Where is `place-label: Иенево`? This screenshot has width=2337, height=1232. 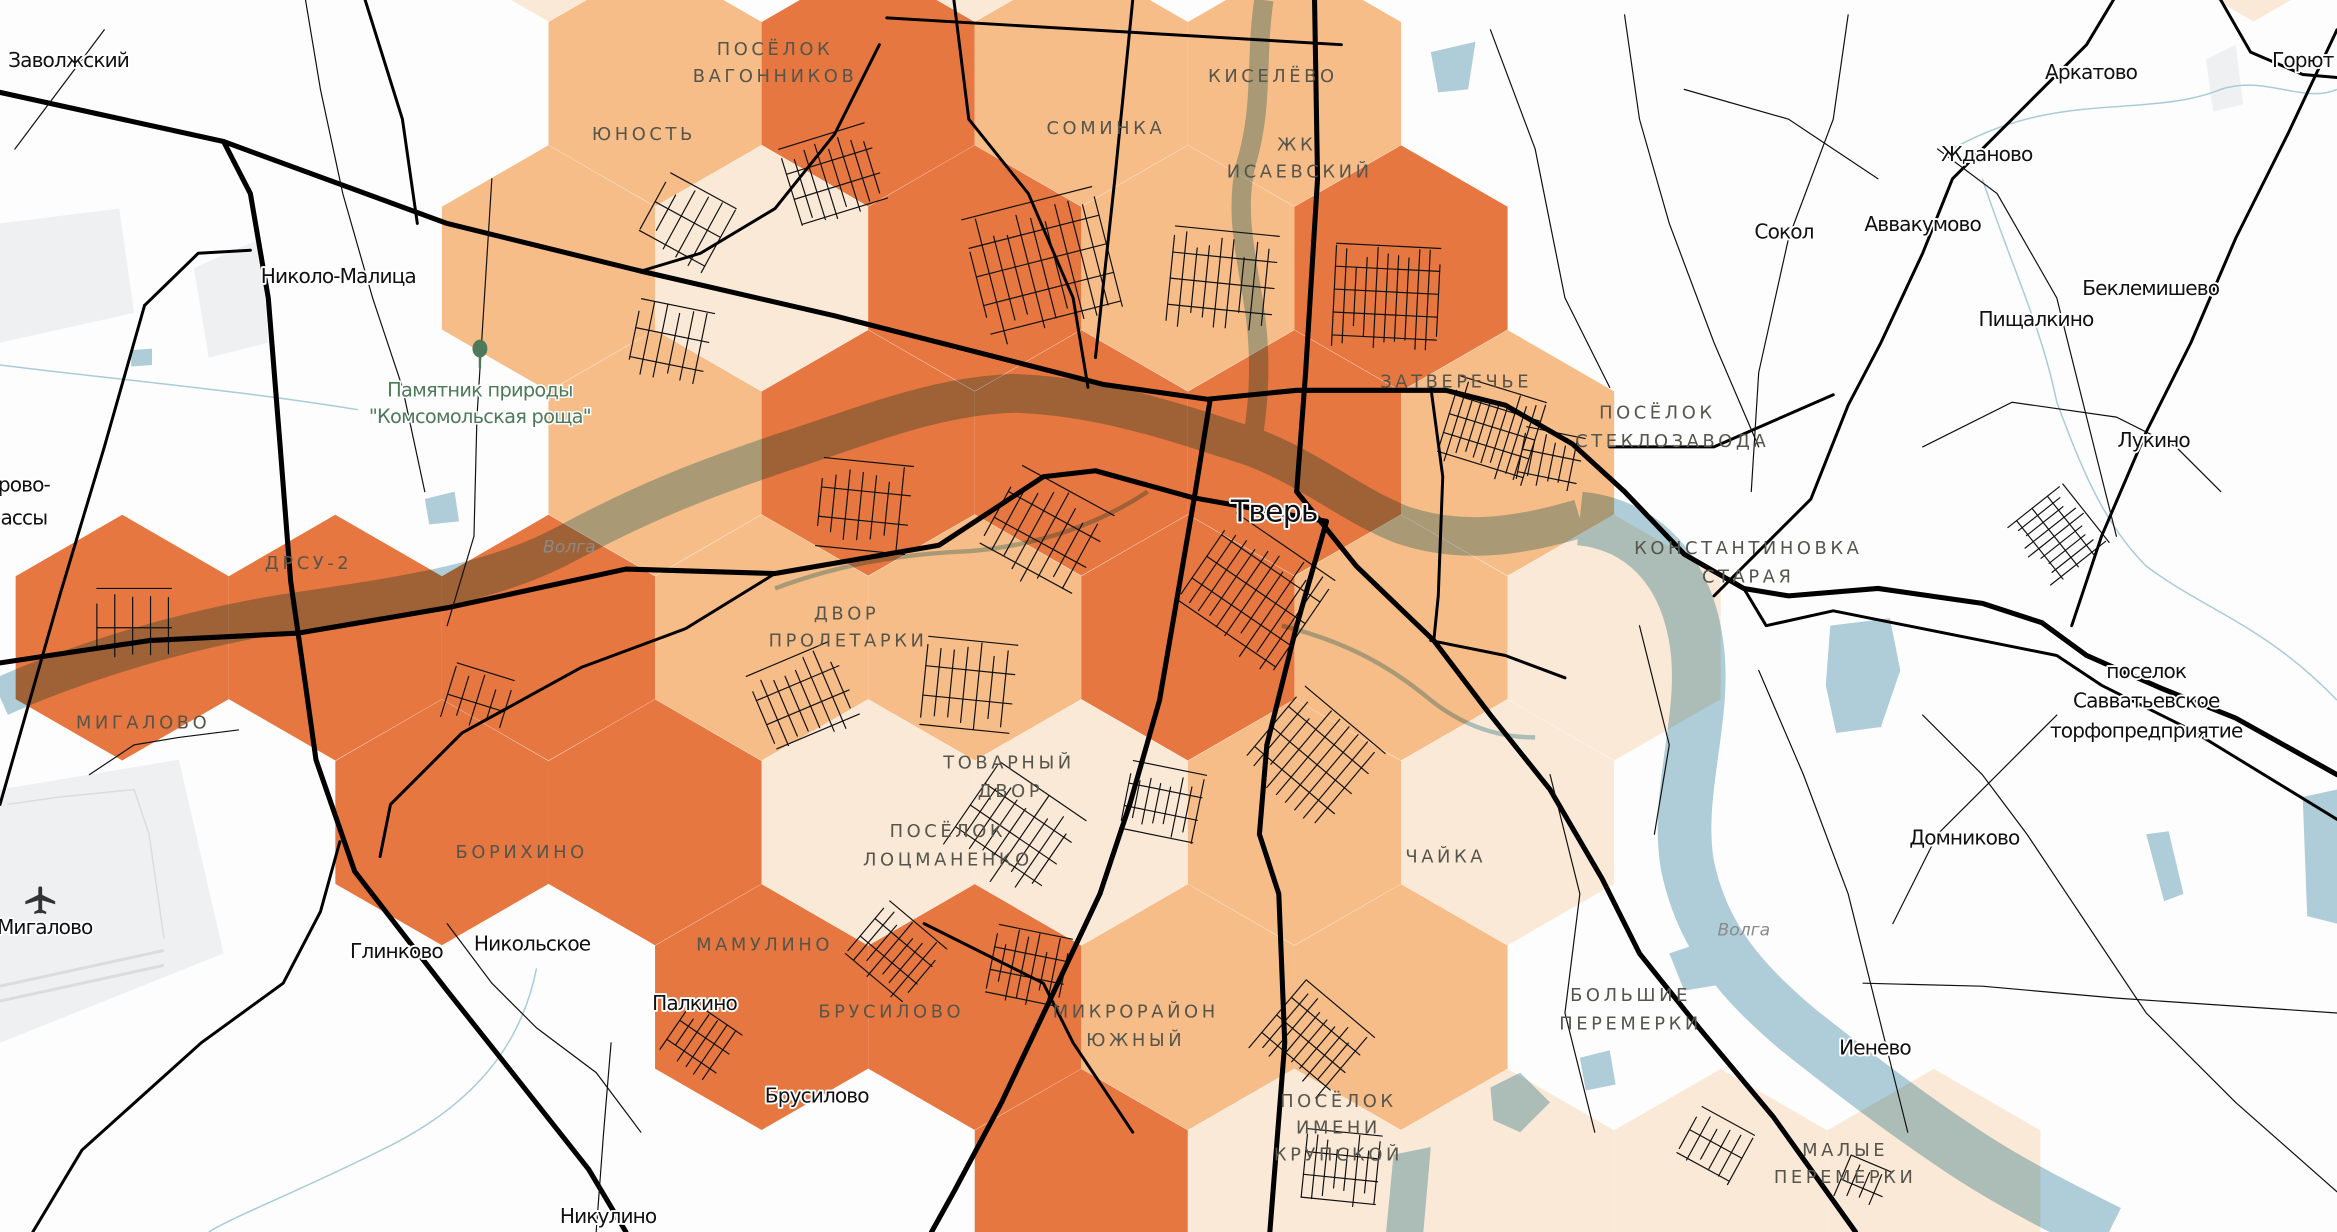 place-label: Иенево is located at coordinates (1875, 1048).